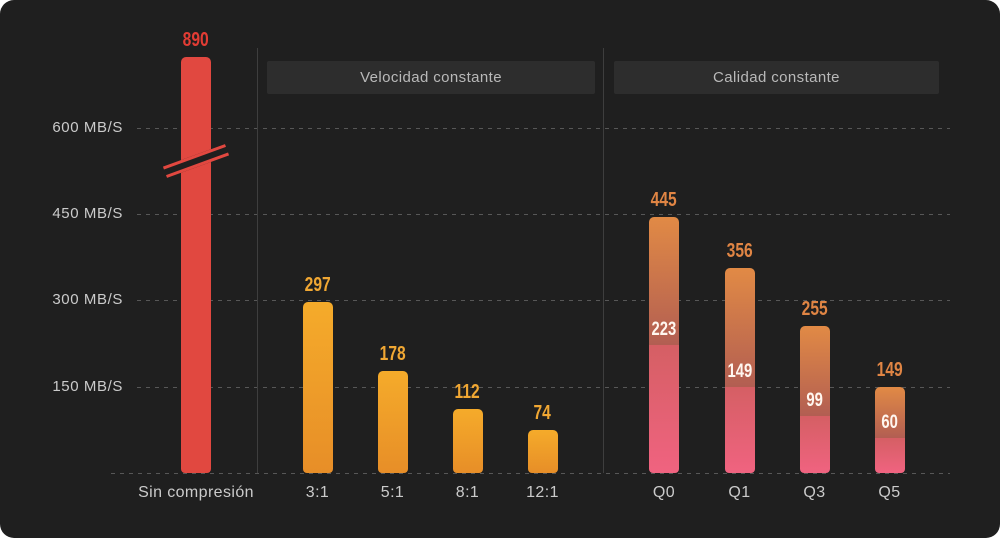 This screenshot has height=538, width=1000. I want to click on x-axis-label-q5: Q5, so click(889, 492).